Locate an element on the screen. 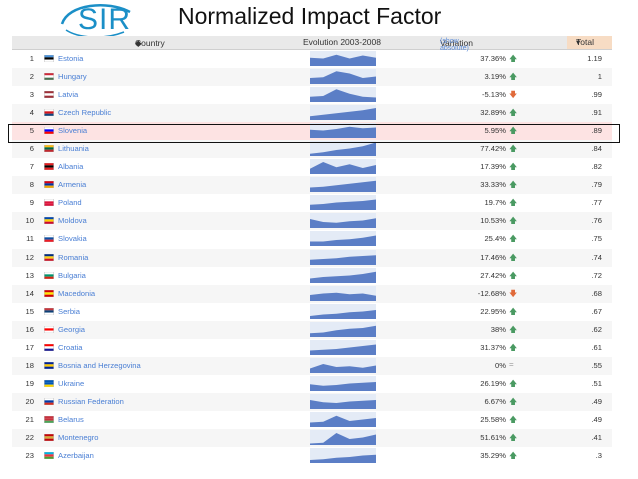 This screenshot has width=638, height=479. table-row: 10 Moldova 10.53% 🡅 .76 is located at coordinates (312, 221).